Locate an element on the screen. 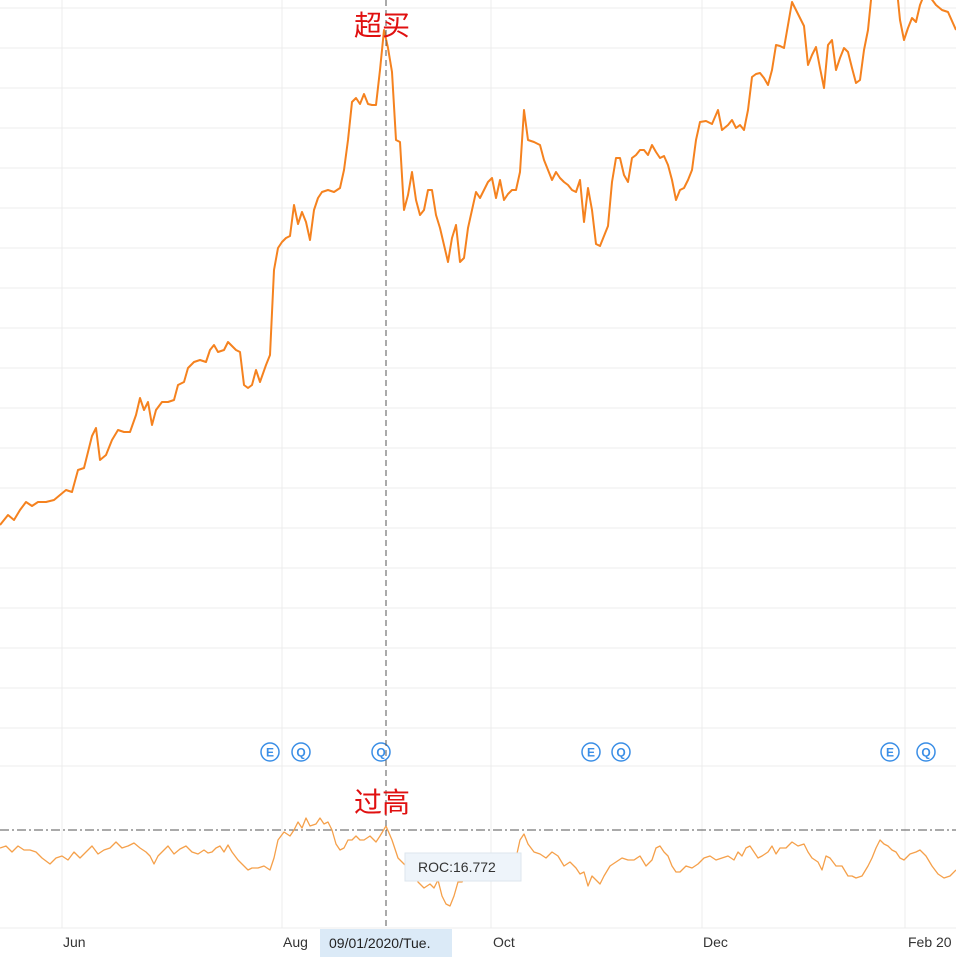  date-text: 09/01/2020/Tue. is located at coordinates (379, 943).